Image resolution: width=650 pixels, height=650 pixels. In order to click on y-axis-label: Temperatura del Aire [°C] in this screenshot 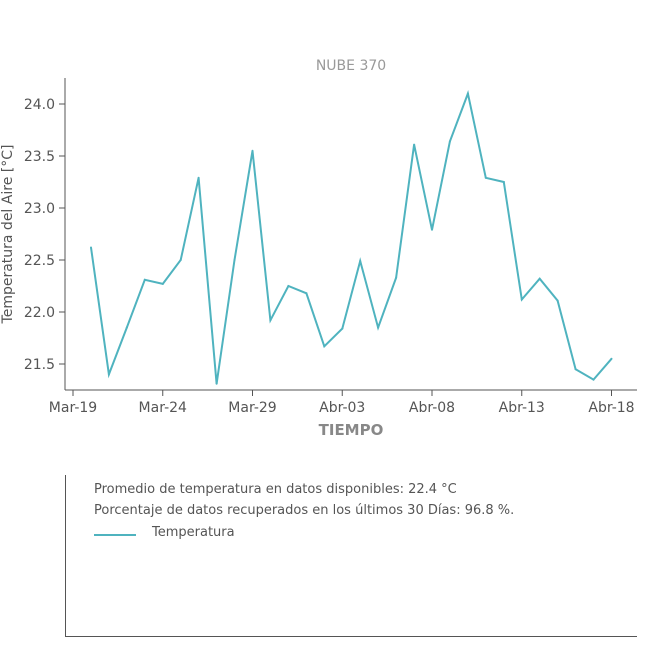, I will do `click(8, 235)`.